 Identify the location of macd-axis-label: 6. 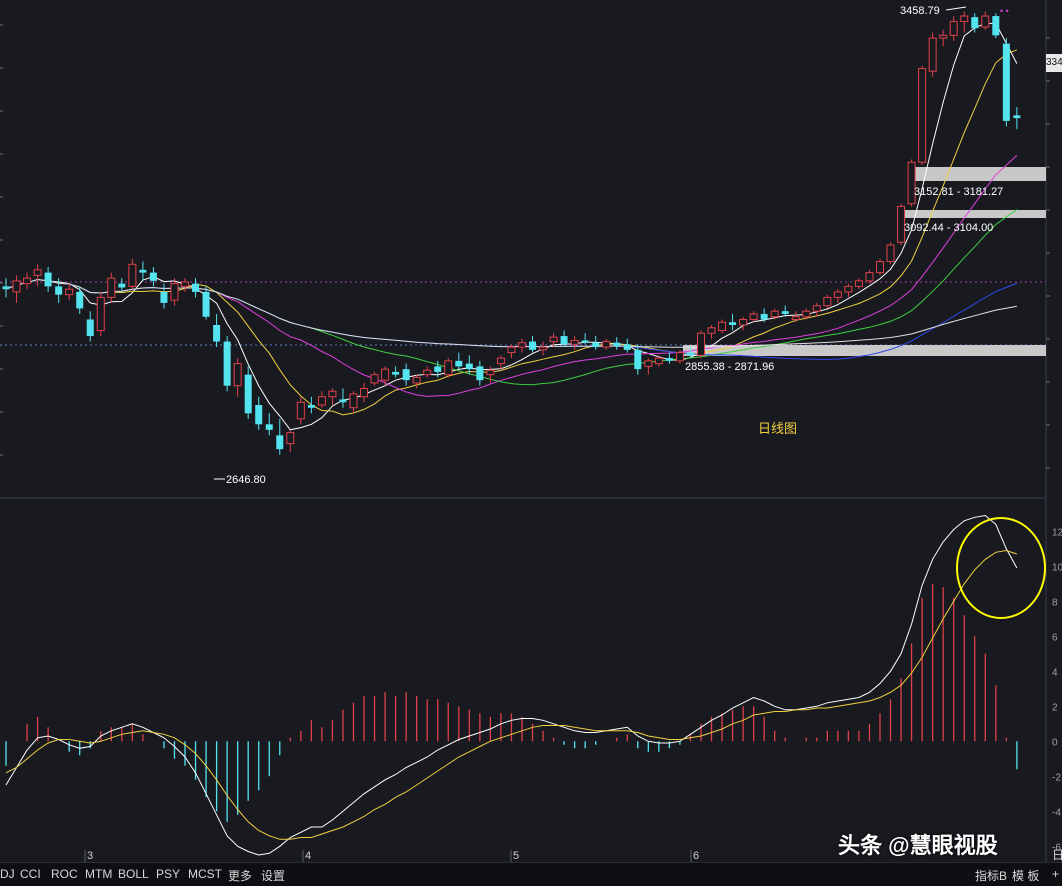
(1055, 637).